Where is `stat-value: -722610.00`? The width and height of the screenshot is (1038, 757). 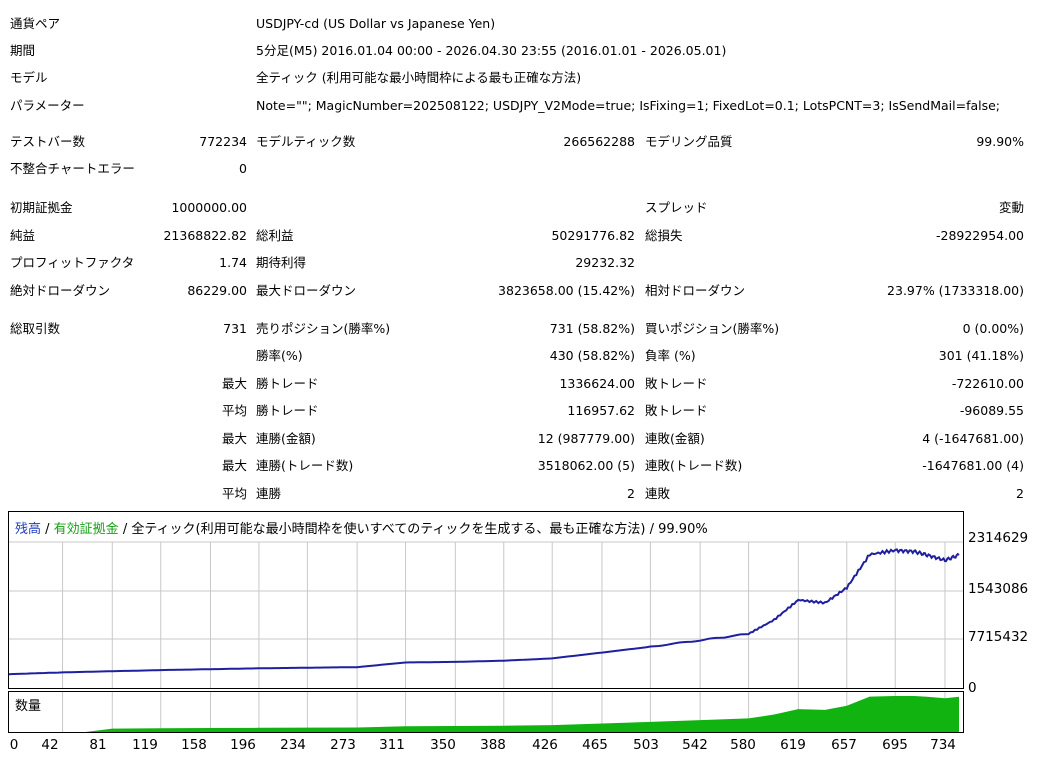 stat-value: -722610.00 is located at coordinates (987, 383).